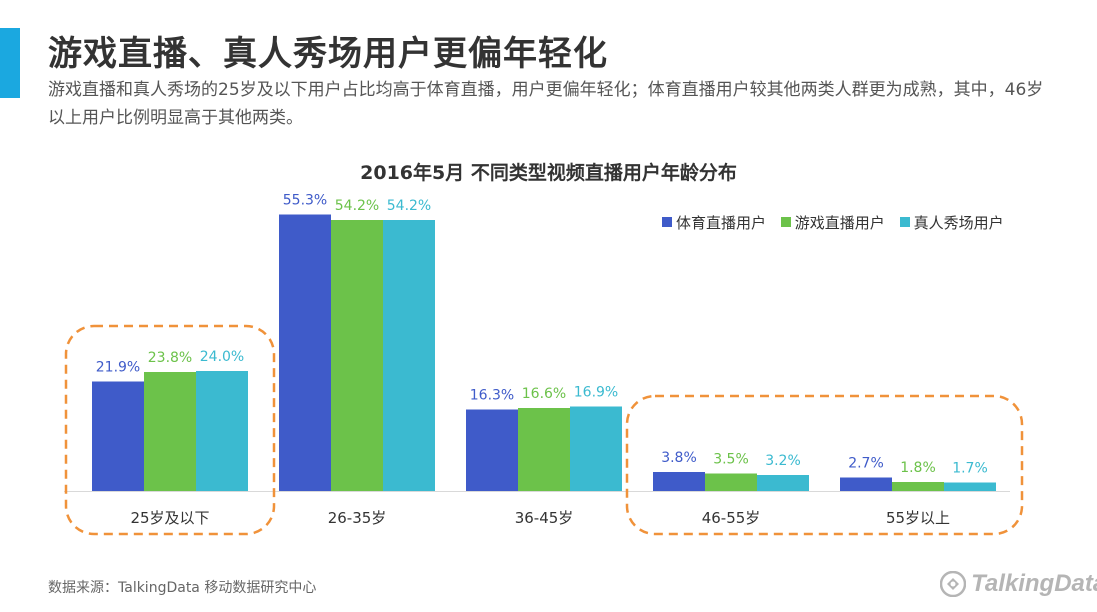  What do you see at coordinates (548, 173) in the screenshot?
I see `chart-title: 2016年5月 不同类型视频直播用户年龄分布` at bounding box center [548, 173].